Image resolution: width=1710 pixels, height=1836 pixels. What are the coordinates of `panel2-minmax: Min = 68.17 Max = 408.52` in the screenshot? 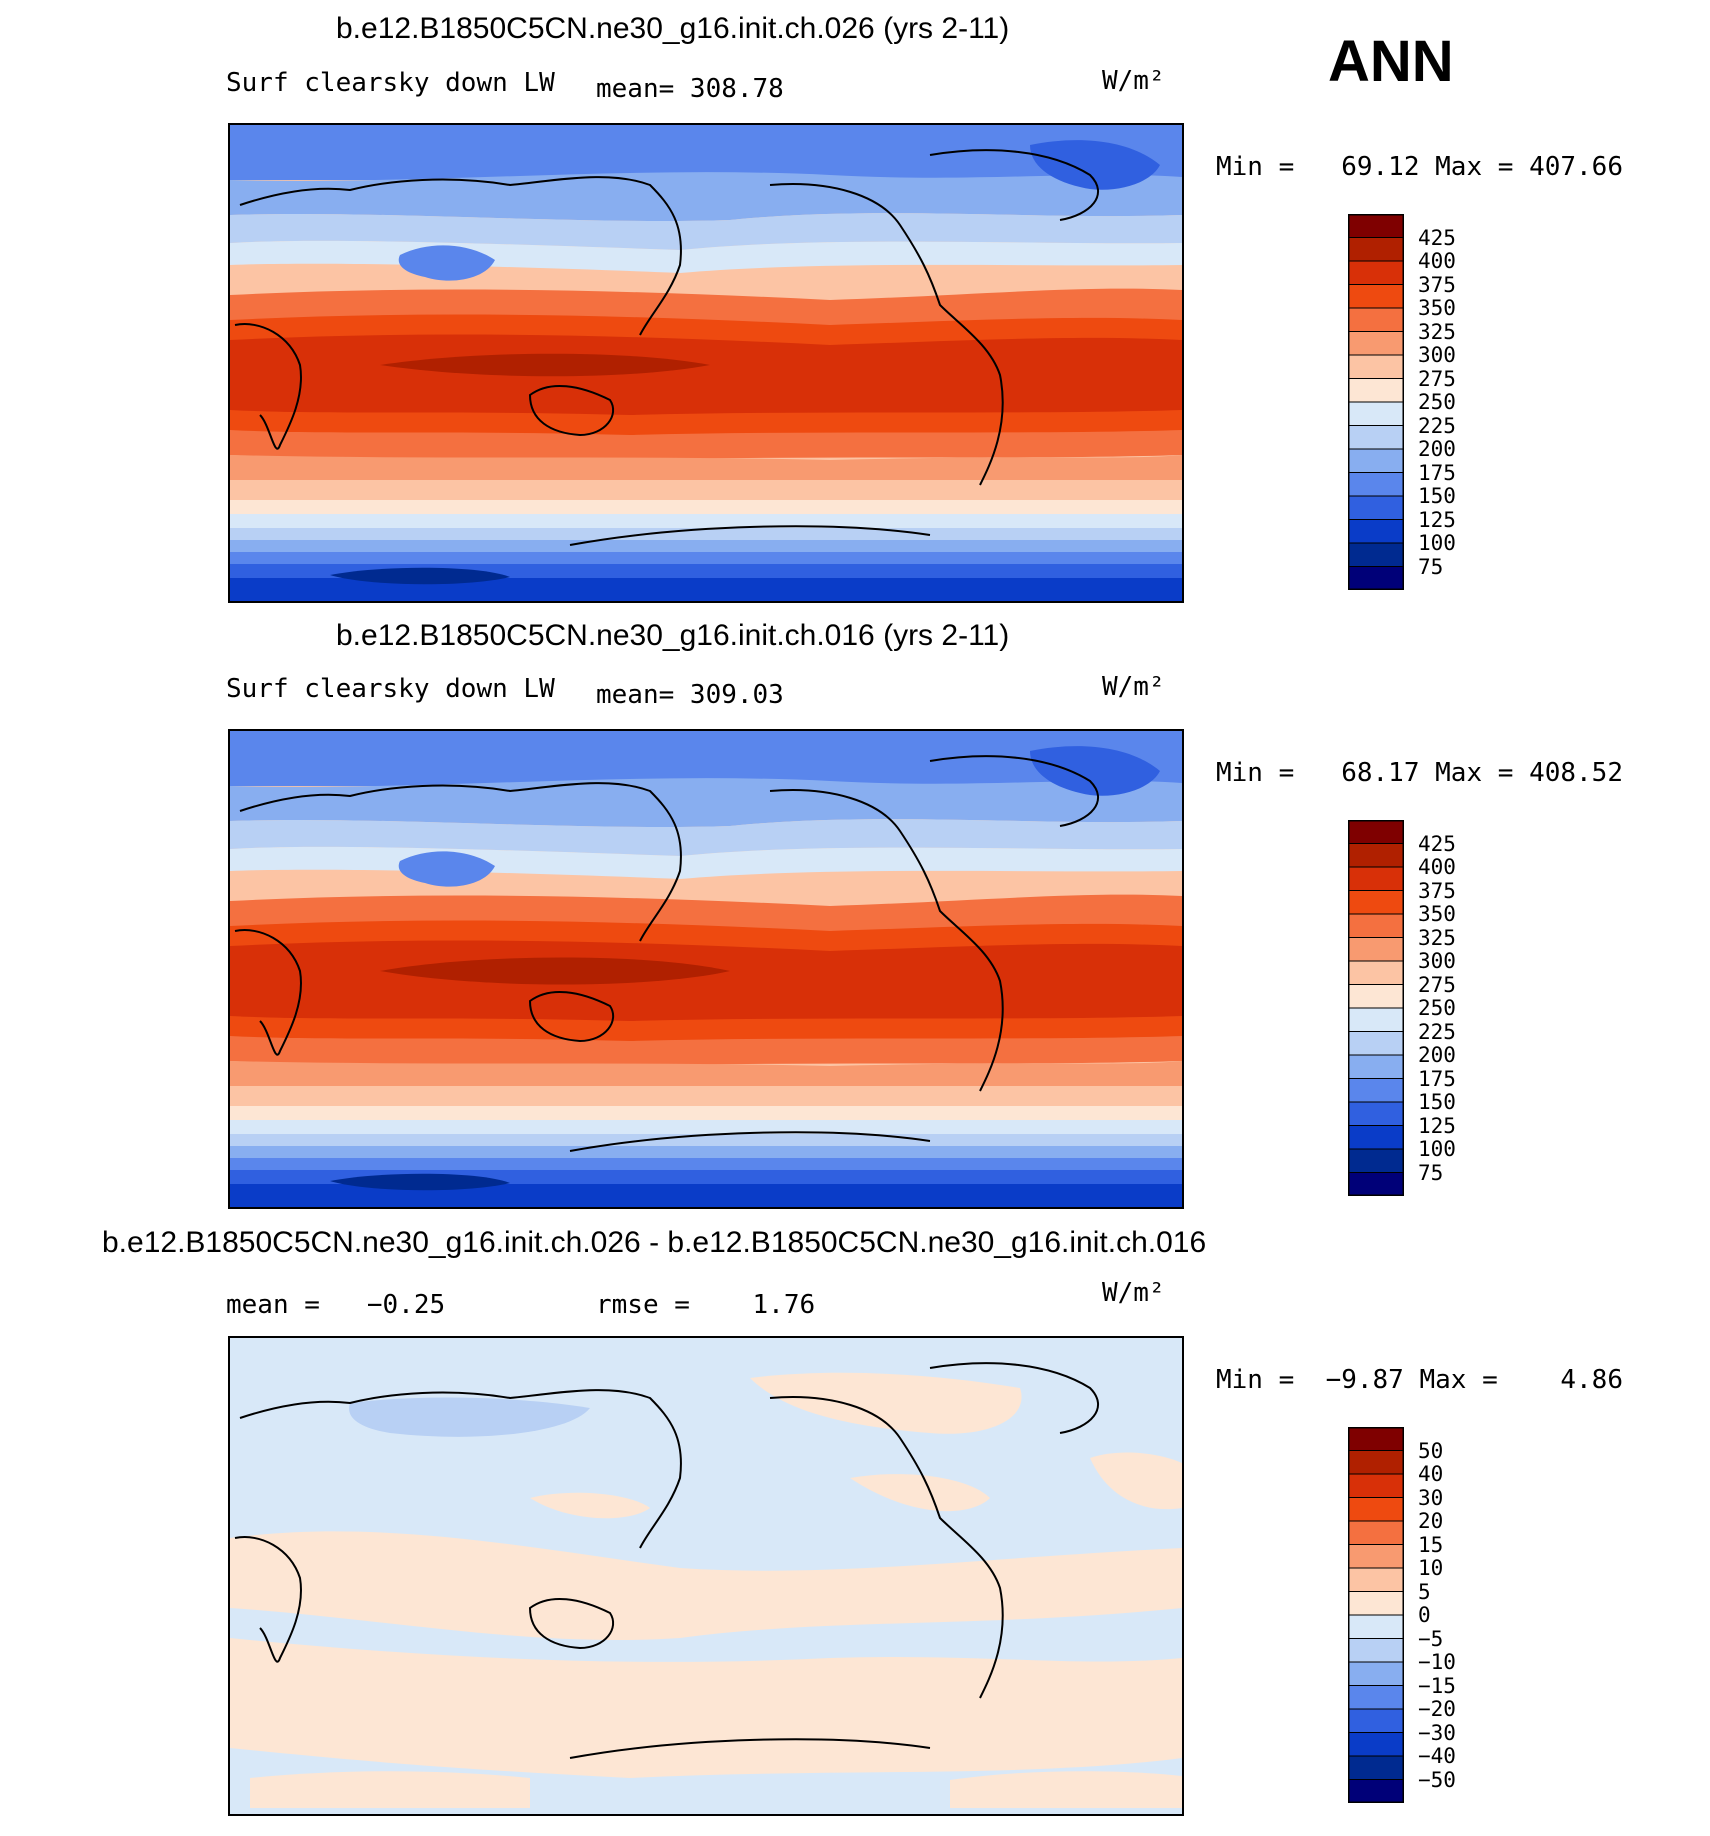 It's located at (1419, 773).